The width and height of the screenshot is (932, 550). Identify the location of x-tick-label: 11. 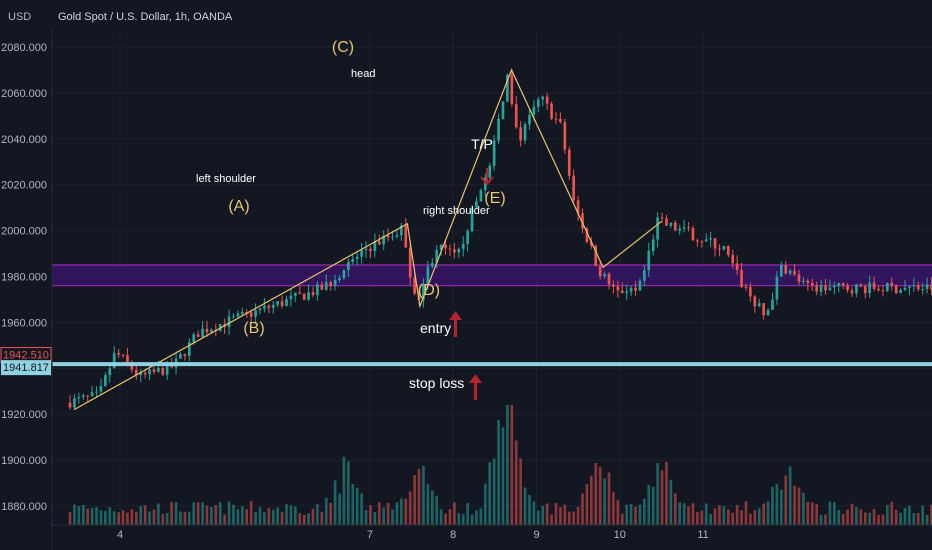
(702, 535).